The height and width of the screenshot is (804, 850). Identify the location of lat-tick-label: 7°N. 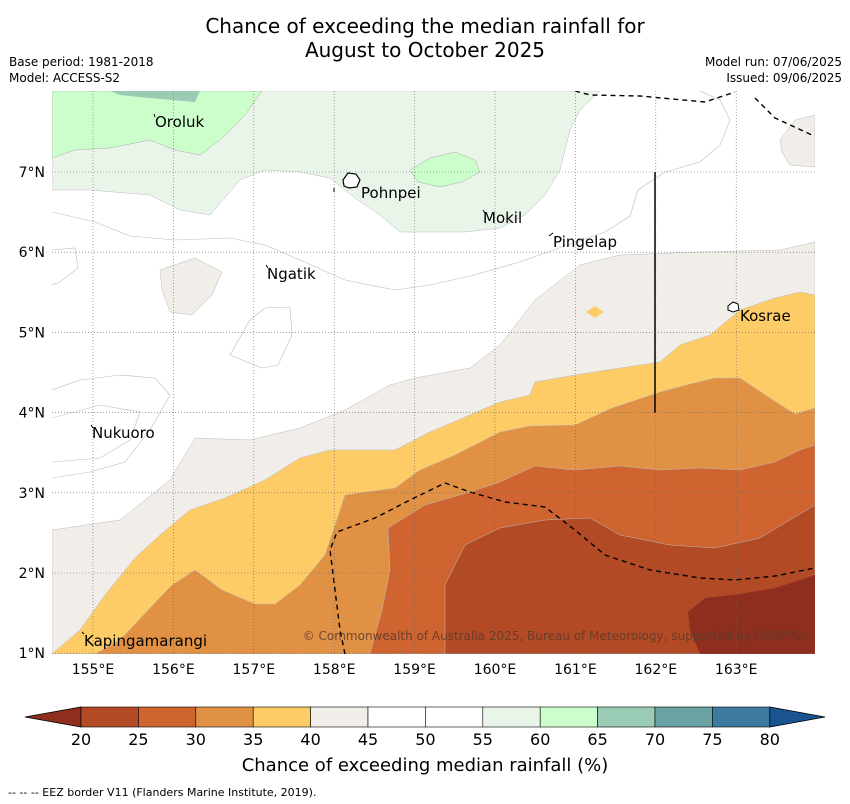
(32, 173).